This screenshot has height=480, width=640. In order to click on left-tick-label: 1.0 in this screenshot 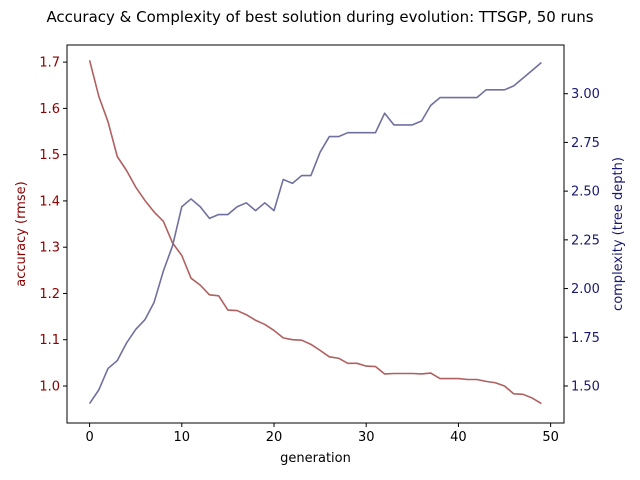, I will do `click(49, 386)`.